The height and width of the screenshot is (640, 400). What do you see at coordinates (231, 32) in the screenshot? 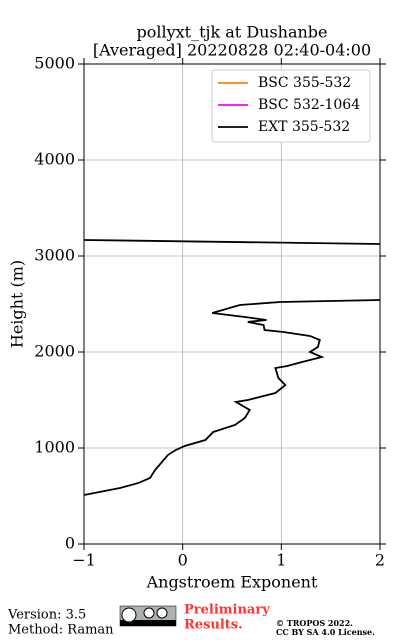
I see `chart-title: pollyxt_tjk at Dushanbe` at bounding box center [231, 32].